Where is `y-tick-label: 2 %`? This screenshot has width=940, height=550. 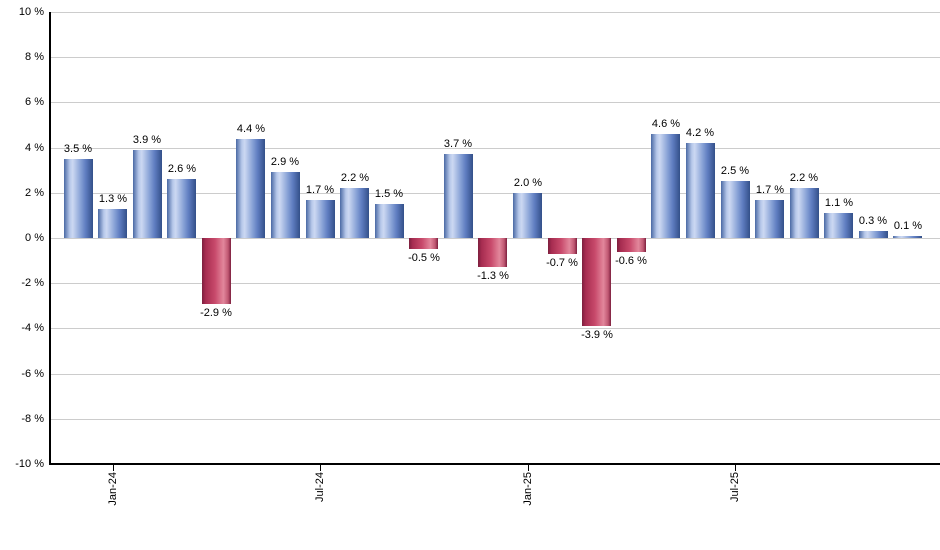 y-tick-label: 2 % is located at coordinates (34, 193).